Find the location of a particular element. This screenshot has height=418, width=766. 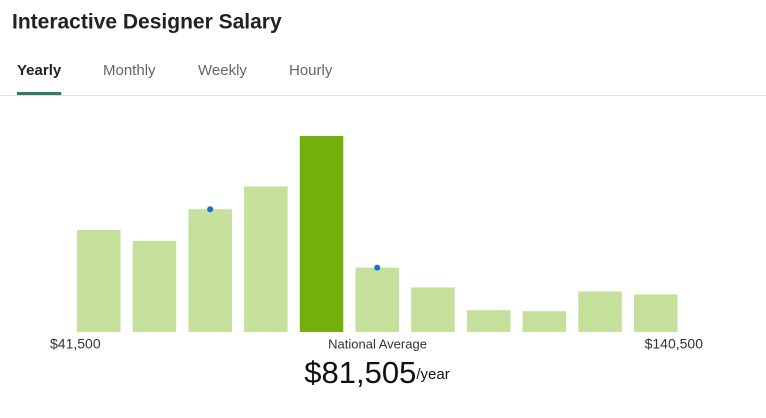

active-tab-underline is located at coordinates (39, 93).